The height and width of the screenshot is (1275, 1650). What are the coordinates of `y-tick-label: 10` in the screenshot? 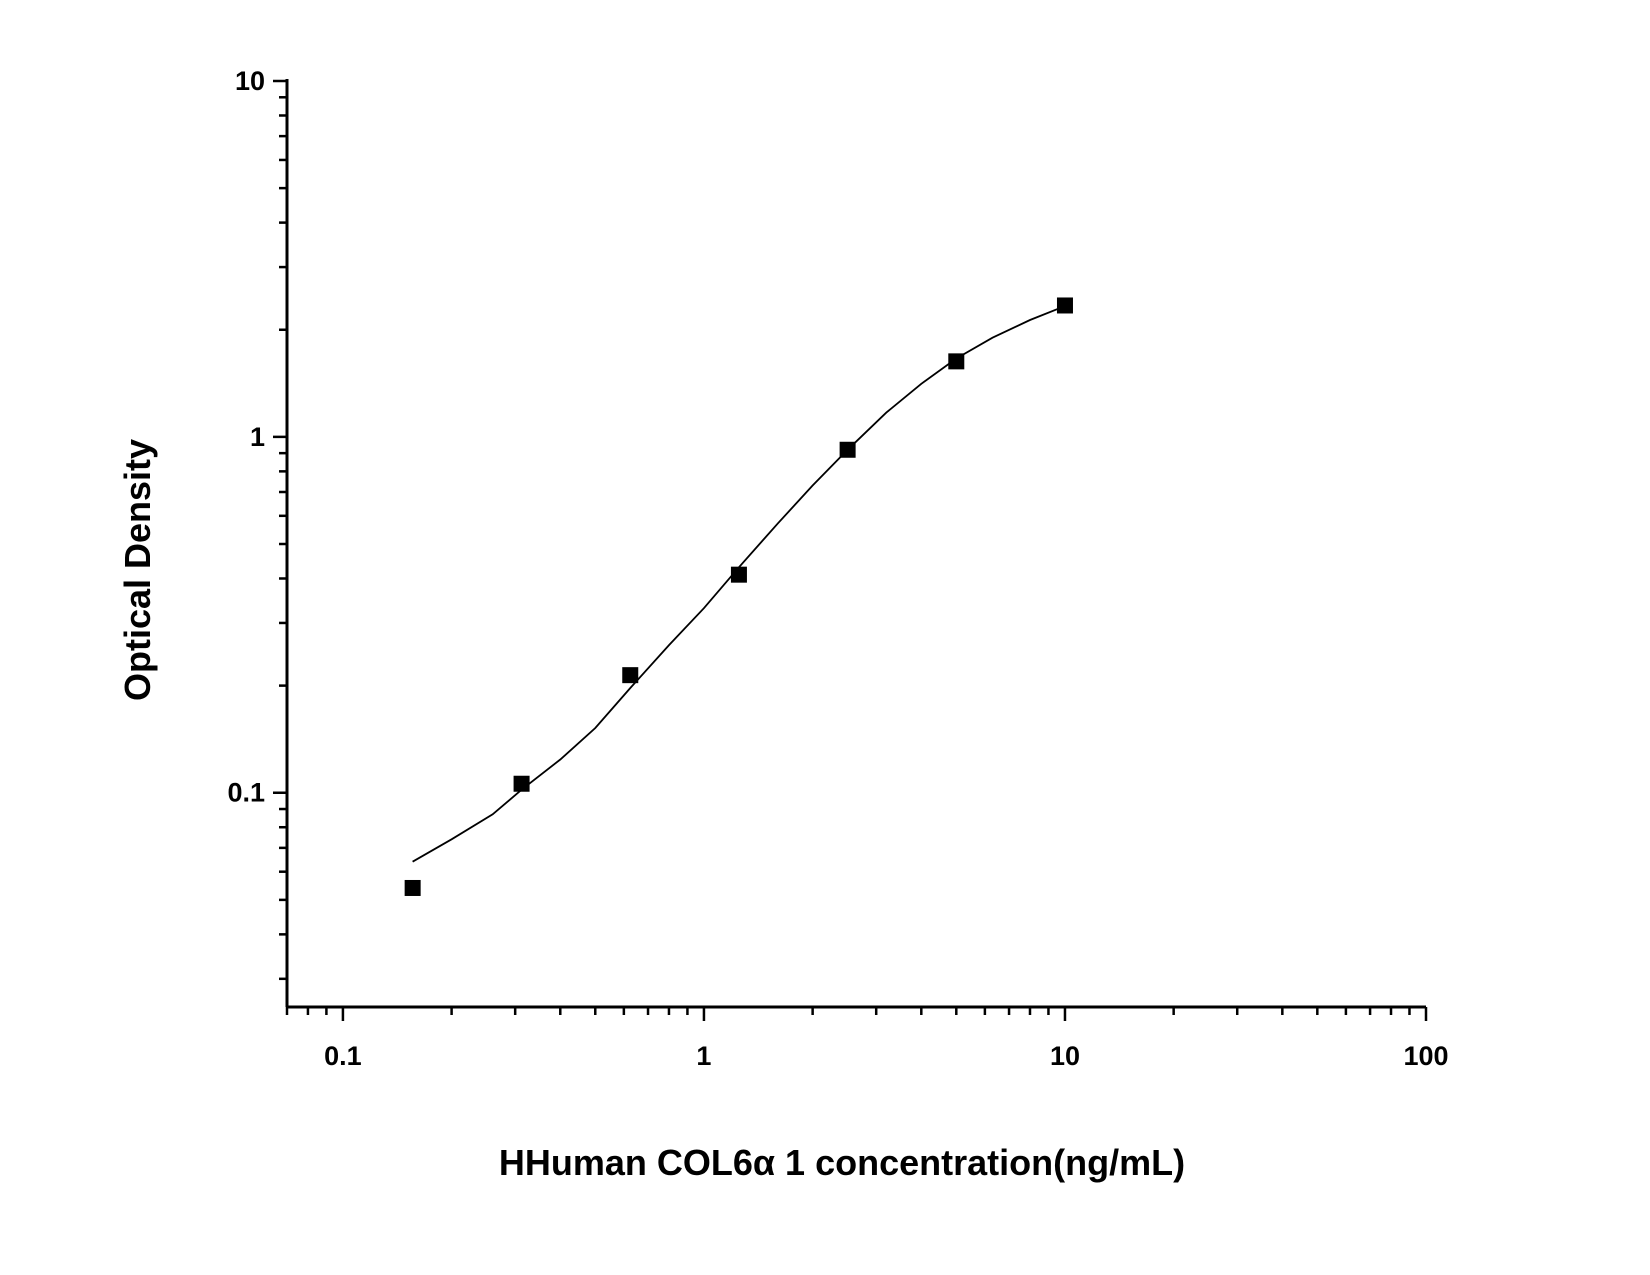 It's located at (250, 81).